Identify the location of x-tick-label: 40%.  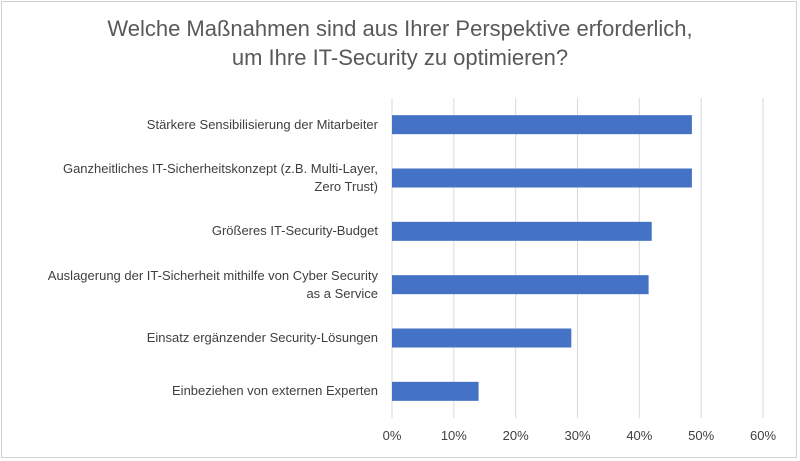
(639, 435).